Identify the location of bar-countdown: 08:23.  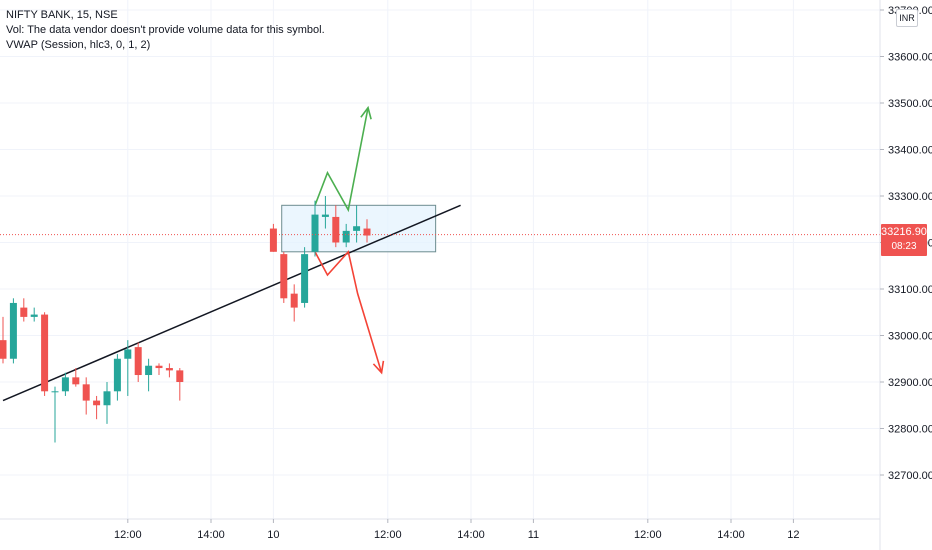
(904, 246).